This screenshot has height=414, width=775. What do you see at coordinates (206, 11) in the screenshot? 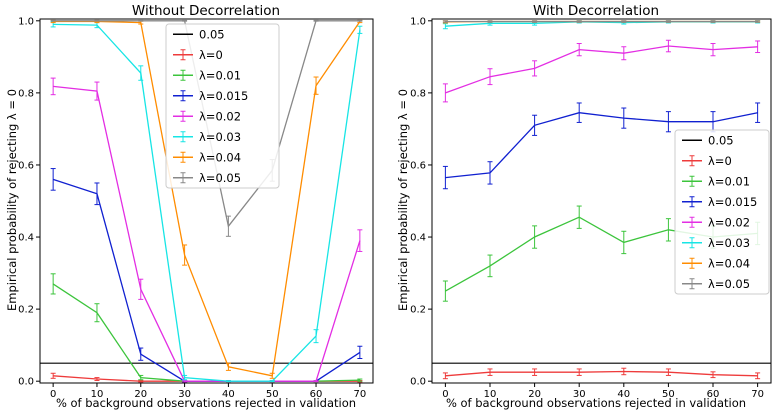
I see `chart-title: Without Decorrelation` at bounding box center [206, 11].